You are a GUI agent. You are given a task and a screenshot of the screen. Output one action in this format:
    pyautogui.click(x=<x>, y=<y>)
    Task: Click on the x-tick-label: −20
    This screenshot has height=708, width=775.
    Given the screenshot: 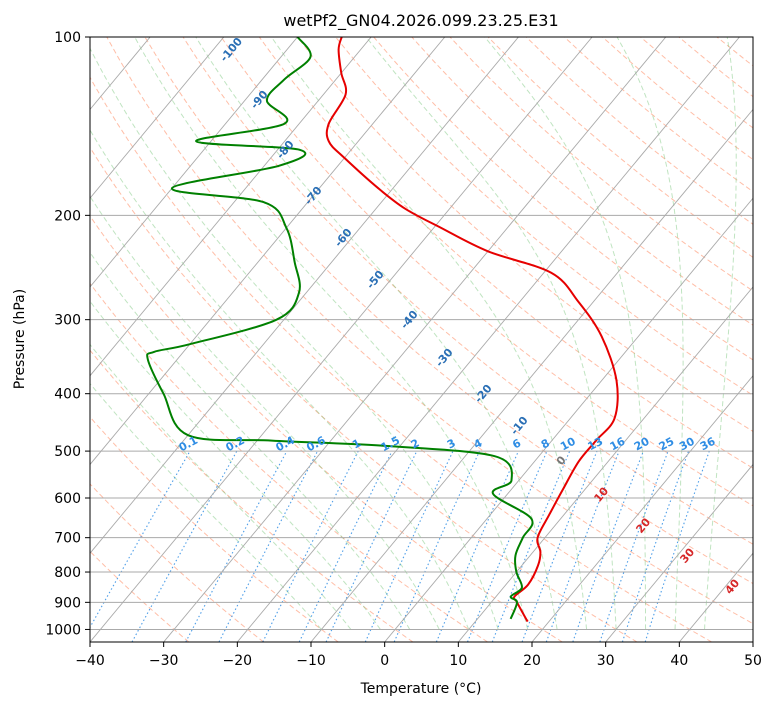 What is the action you would take?
    pyautogui.click(x=238, y=661)
    